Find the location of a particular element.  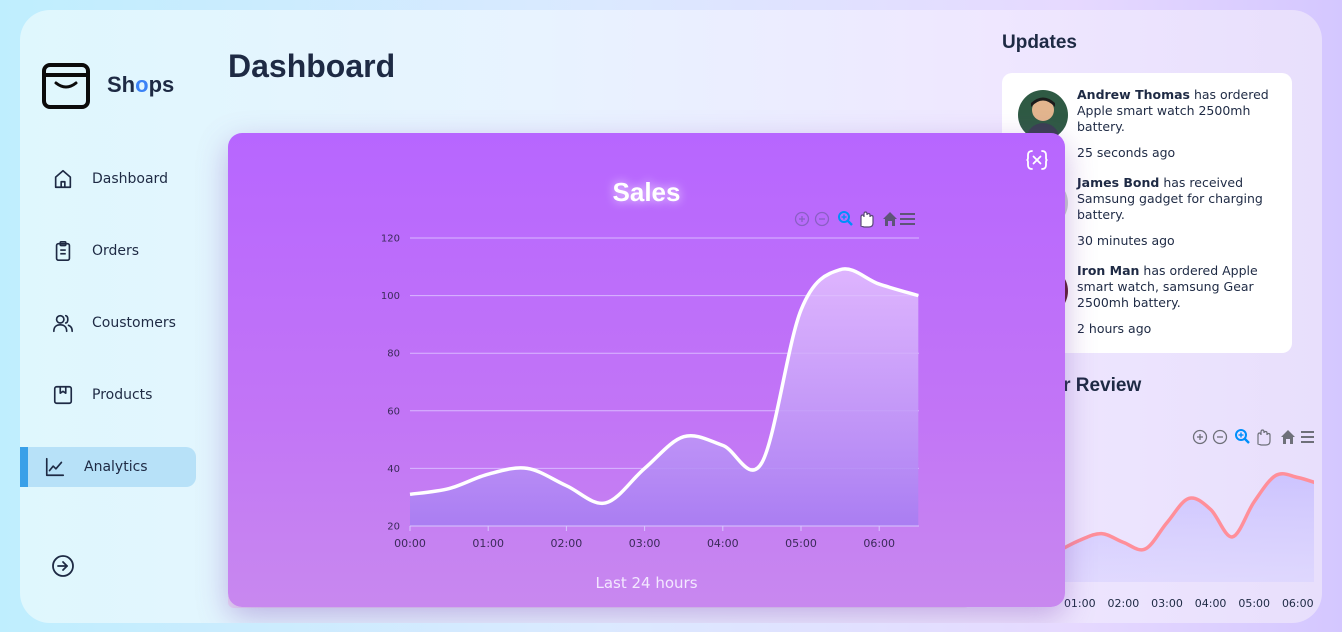

update-time: 25 seconds ago is located at coordinates (1126, 152).